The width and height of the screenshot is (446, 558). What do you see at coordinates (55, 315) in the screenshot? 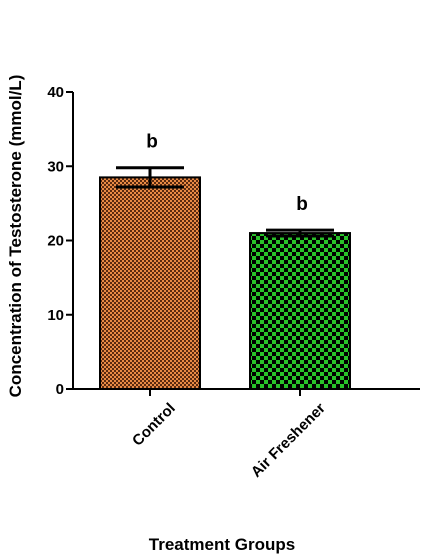
I see `y-tick-label: 10` at bounding box center [55, 315].